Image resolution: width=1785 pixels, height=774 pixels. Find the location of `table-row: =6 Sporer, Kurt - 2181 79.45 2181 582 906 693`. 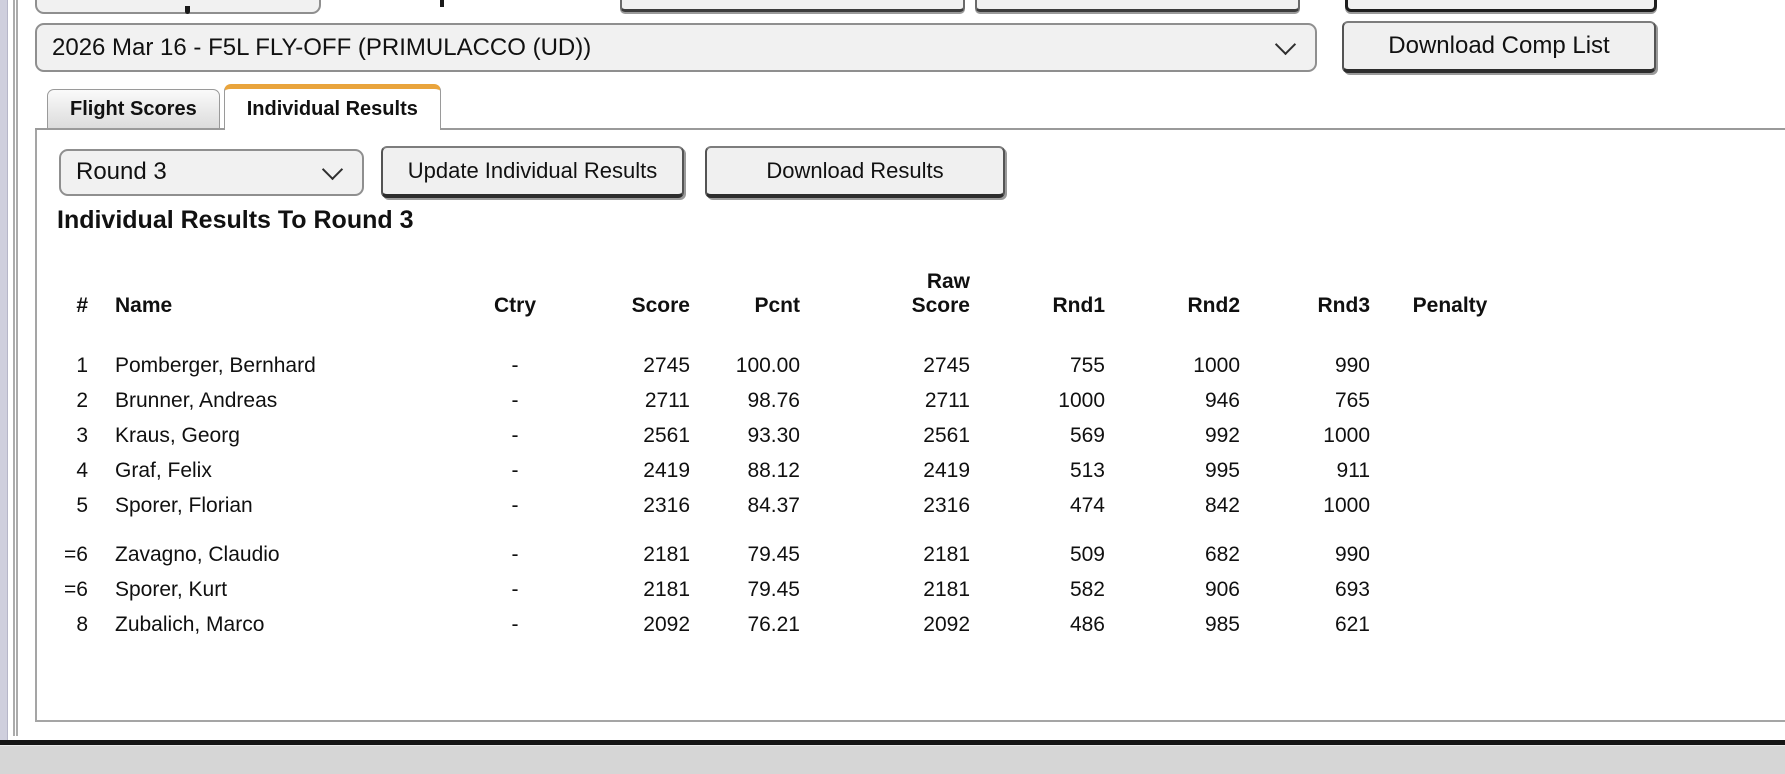

table-row: =6 Sporer, Kurt - 2181 79.45 2181 582 906 693 is located at coordinates (792, 589).